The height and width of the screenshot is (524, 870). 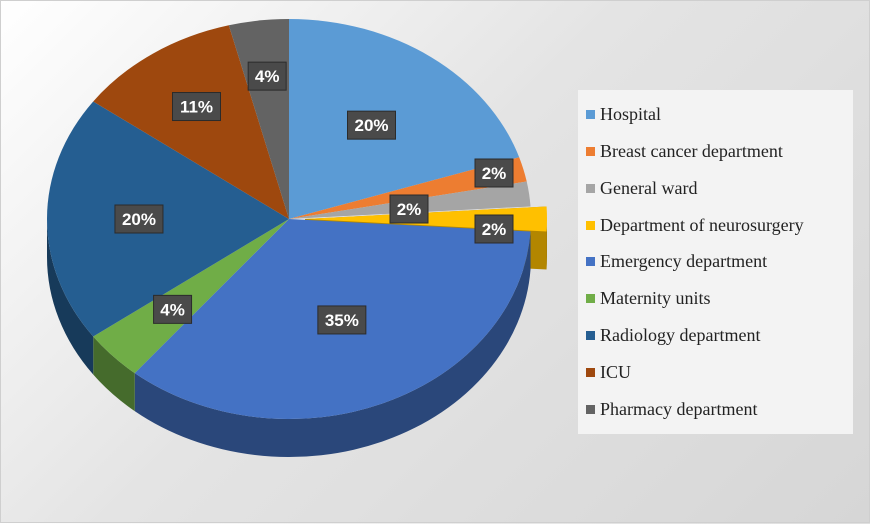 I want to click on data-label: 35%, so click(x=342, y=320).